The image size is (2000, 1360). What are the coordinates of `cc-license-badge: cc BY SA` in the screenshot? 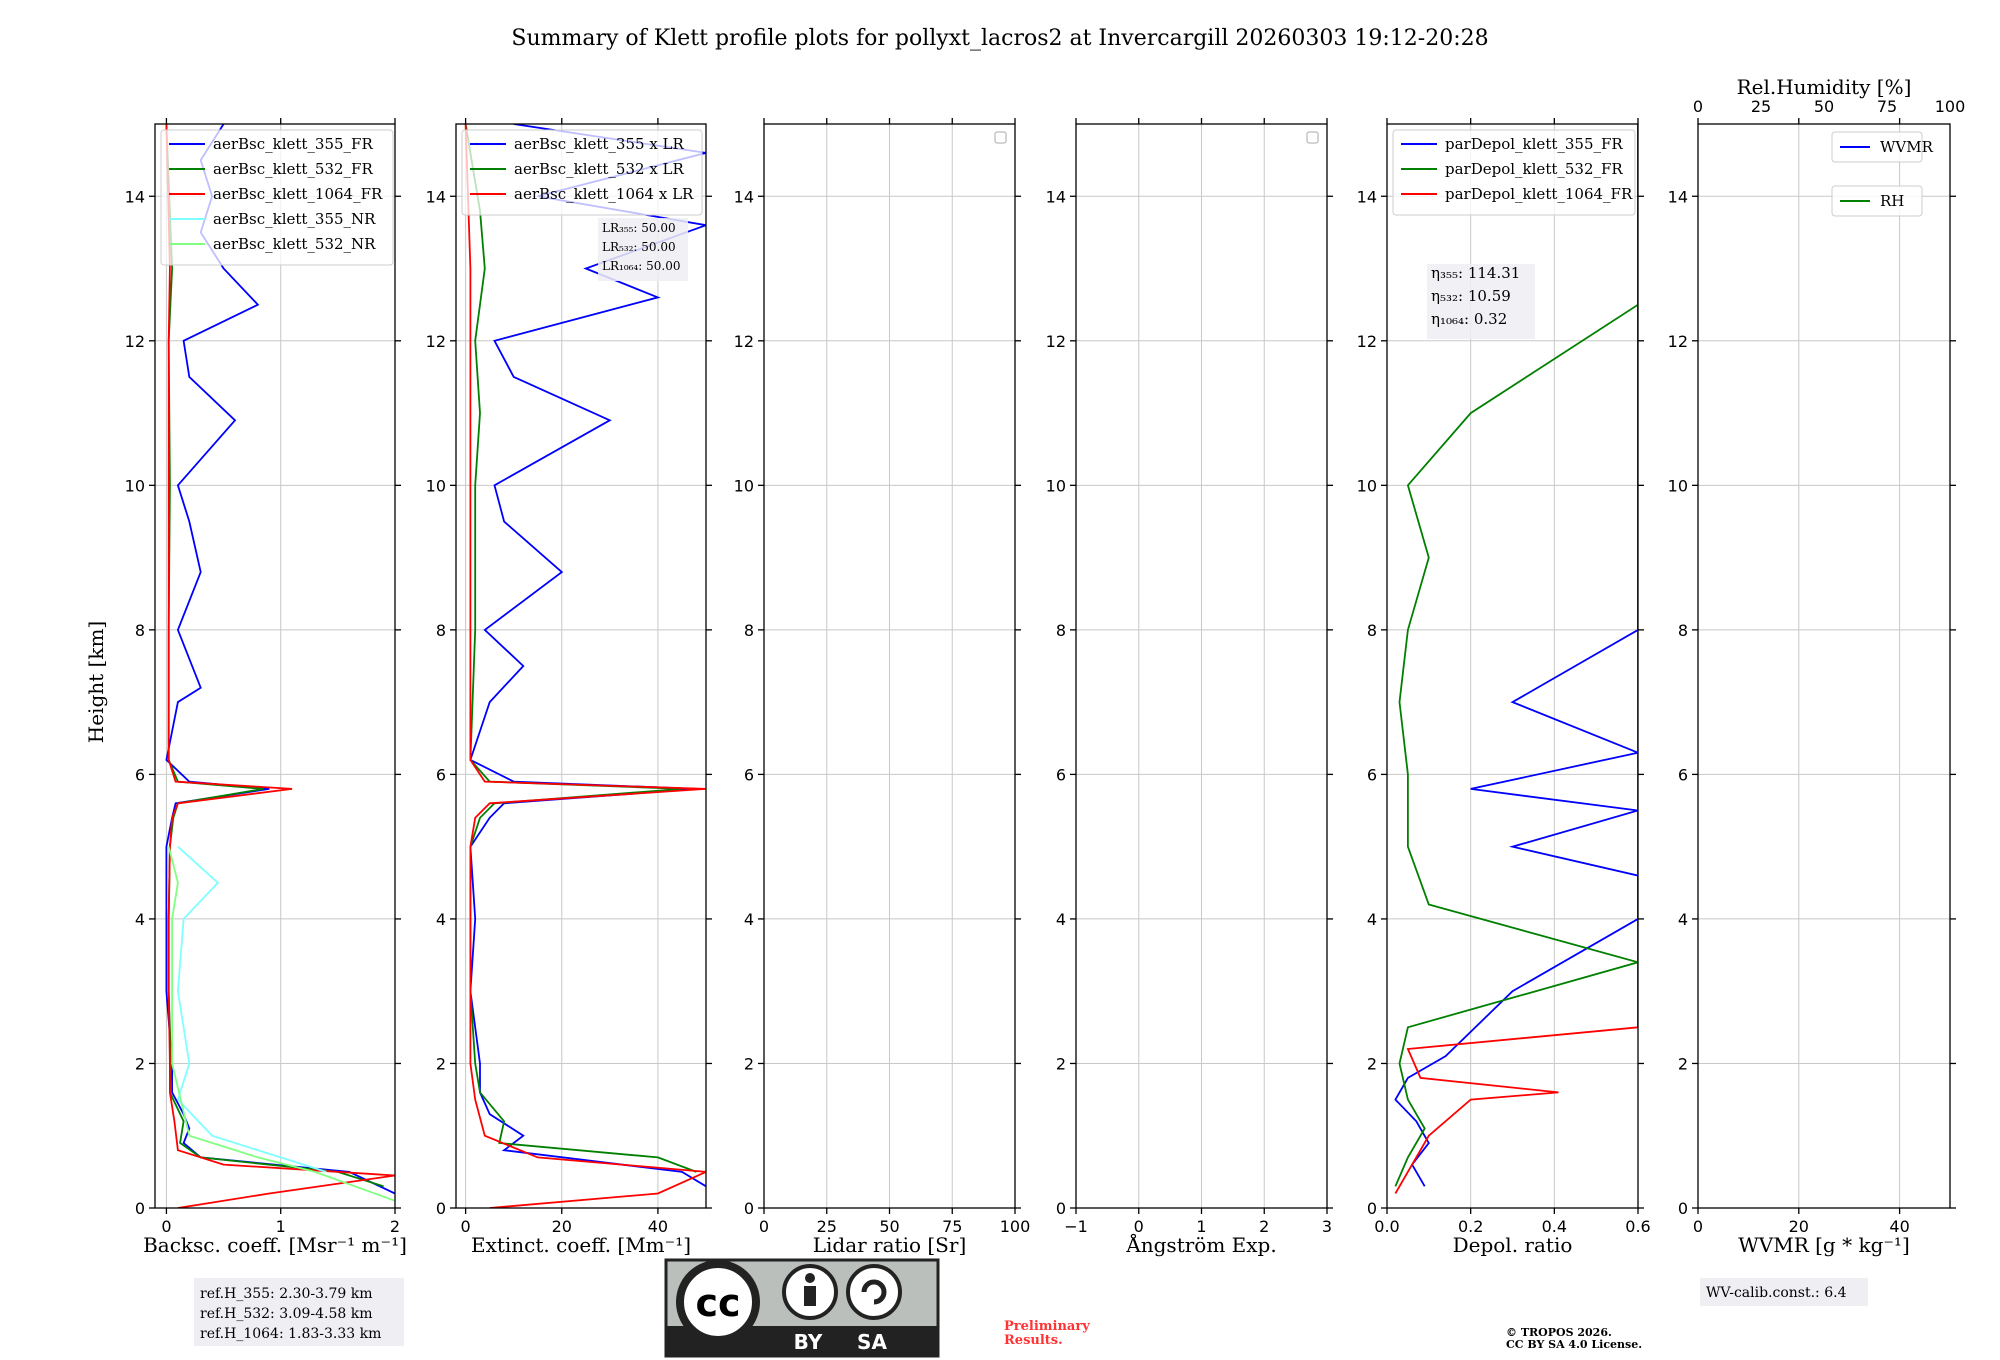 It's located at (802, 1308).